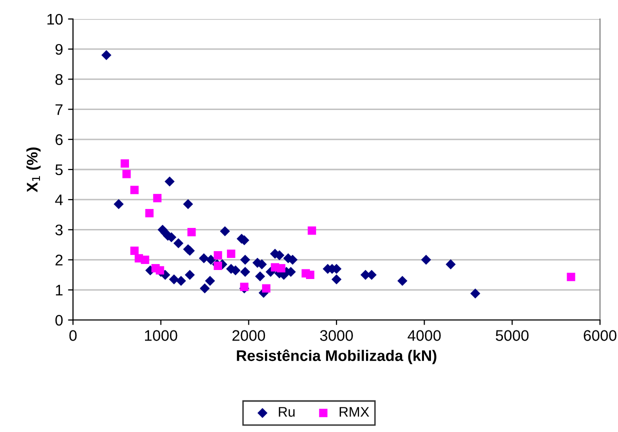 The image size is (618, 432). I want to click on x-tick-label: 3000, so click(336, 335).